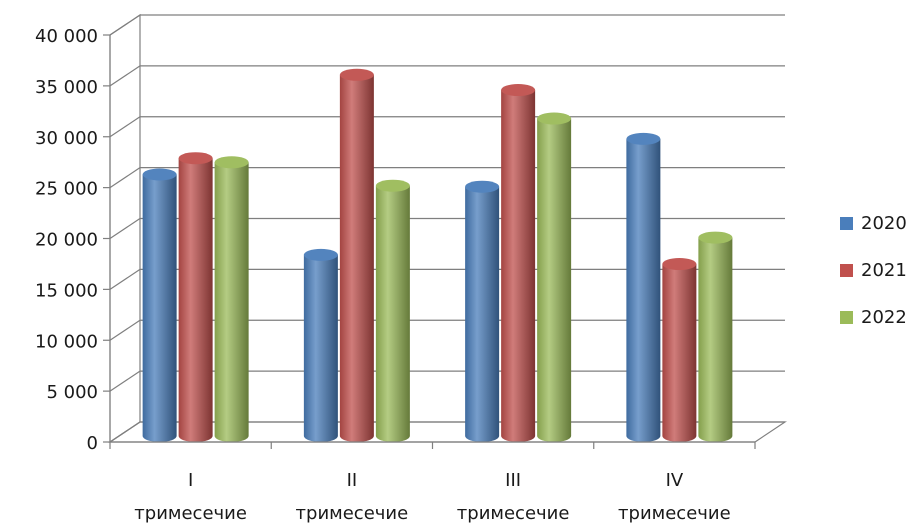 This screenshot has width=920, height=525. I want to click on legend-item-2022: 2022, so click(880, 317).